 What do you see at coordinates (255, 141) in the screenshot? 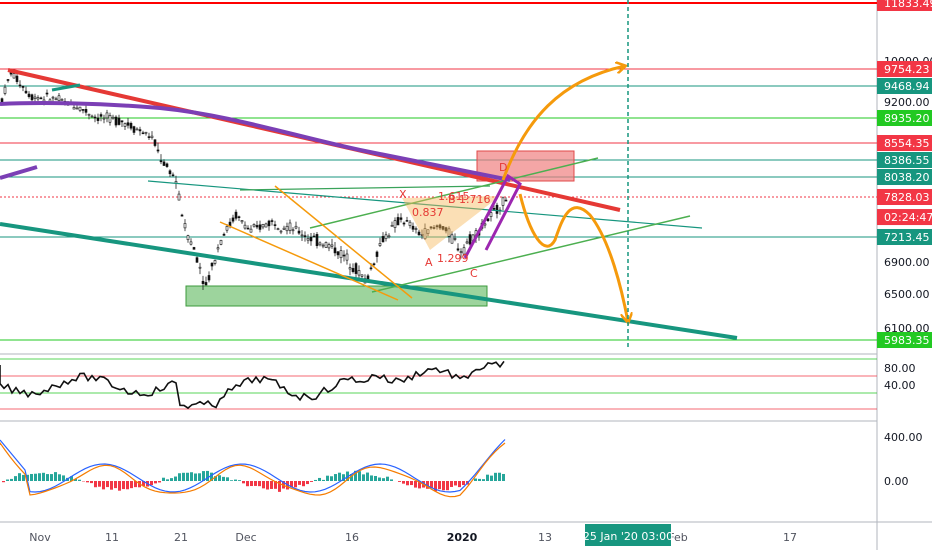
I see `moving-average` at bounding box center [255, 141].